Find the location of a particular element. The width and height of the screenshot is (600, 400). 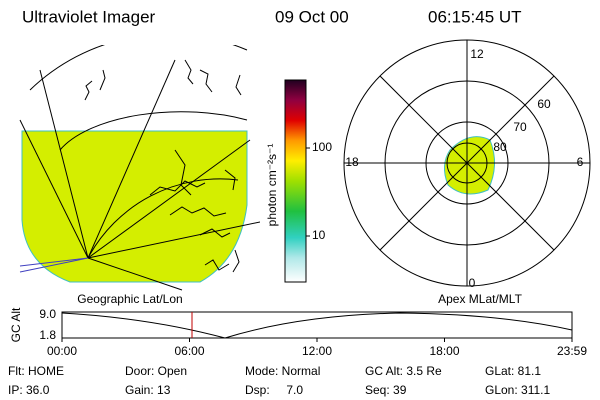

timeline-box is located at coordinates (317, 325).